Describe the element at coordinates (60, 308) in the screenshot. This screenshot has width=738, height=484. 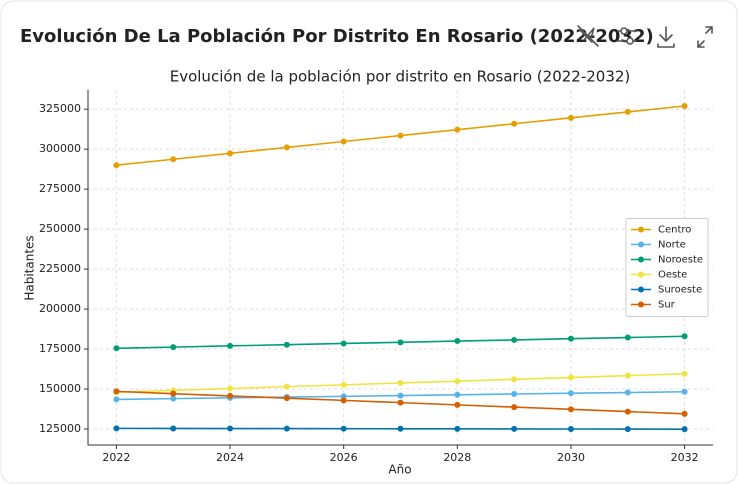
I see `y-tick-label: 200000` at that location.